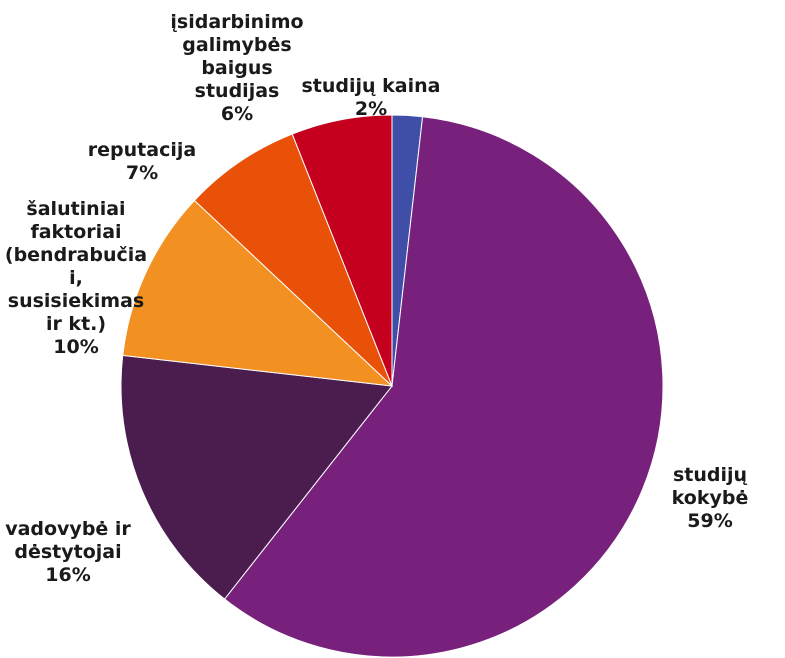 The width and height of the screenshot is (785, 658). Describe the element at coordinates (68, 552) in the screenshot. I see `slice-label-vadovybe-ir-destytojai: vadovybė ir dėstytojai 16%` at that location.